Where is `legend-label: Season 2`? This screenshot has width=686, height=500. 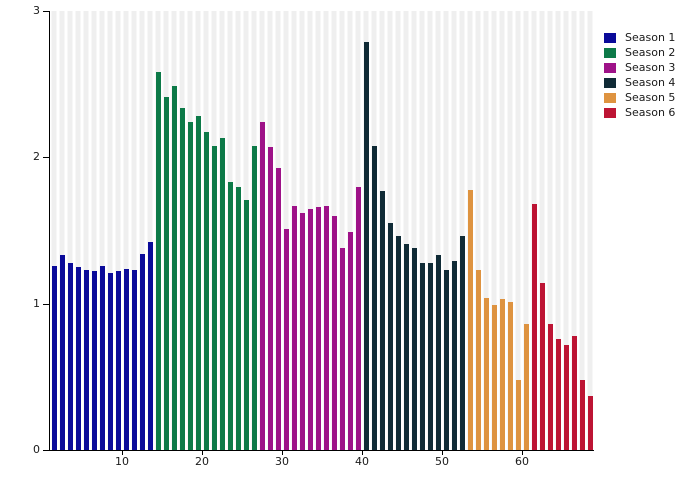
legend-label: Season 2 is located at coordinates (650, 52).